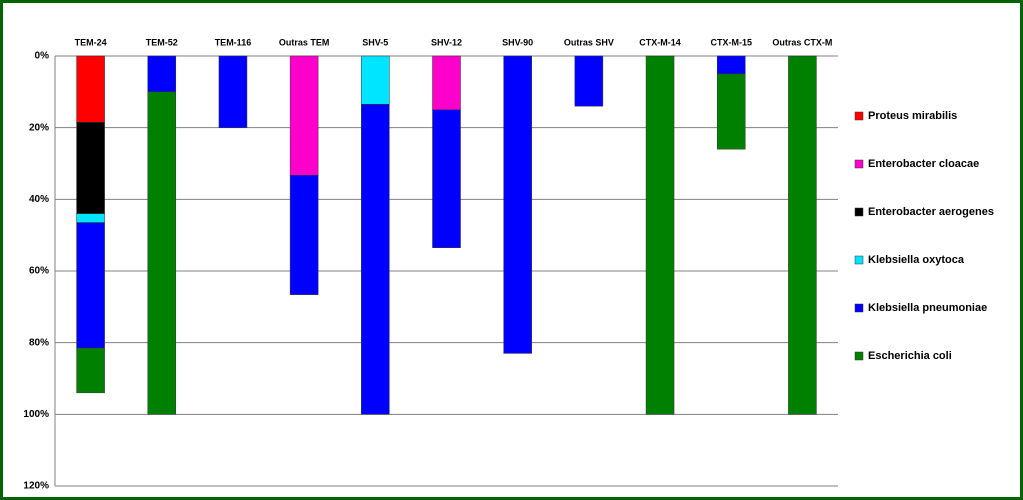 The width and height of the screenshot is (1023, 500). I want to click on x-tick-label: SHV-5, so click(375, 42).